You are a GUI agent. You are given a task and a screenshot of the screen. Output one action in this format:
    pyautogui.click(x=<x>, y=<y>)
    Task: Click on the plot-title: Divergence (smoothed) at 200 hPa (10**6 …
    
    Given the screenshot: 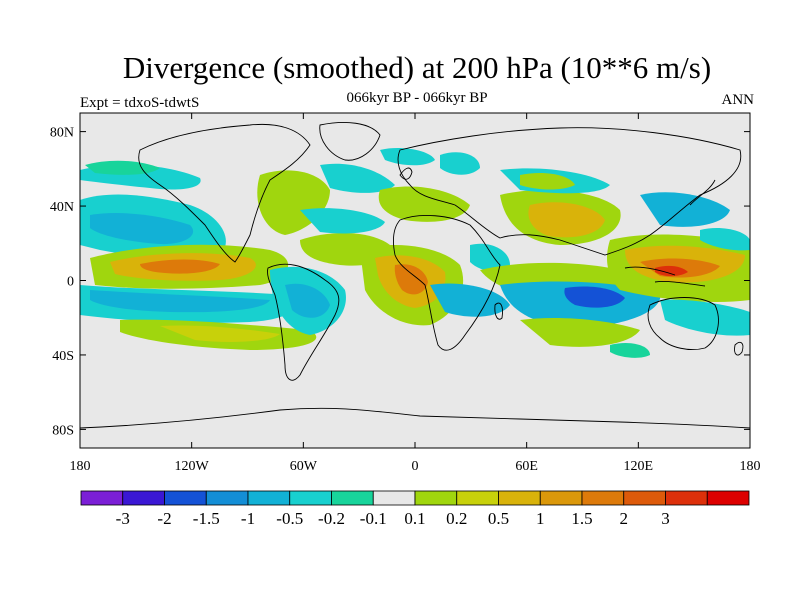 What is the action you would take?
    pyautogui.click(x=417, y=67)
    